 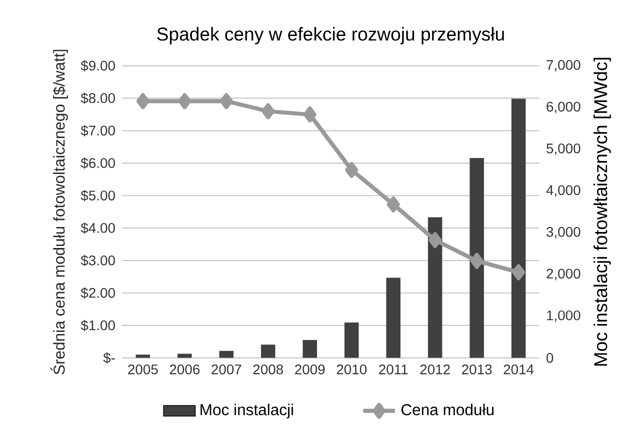 What do you see at coordinates (351, 369) in the screenshot?
I see `x-tick-label: 2010` at bounding box center [351, 369].